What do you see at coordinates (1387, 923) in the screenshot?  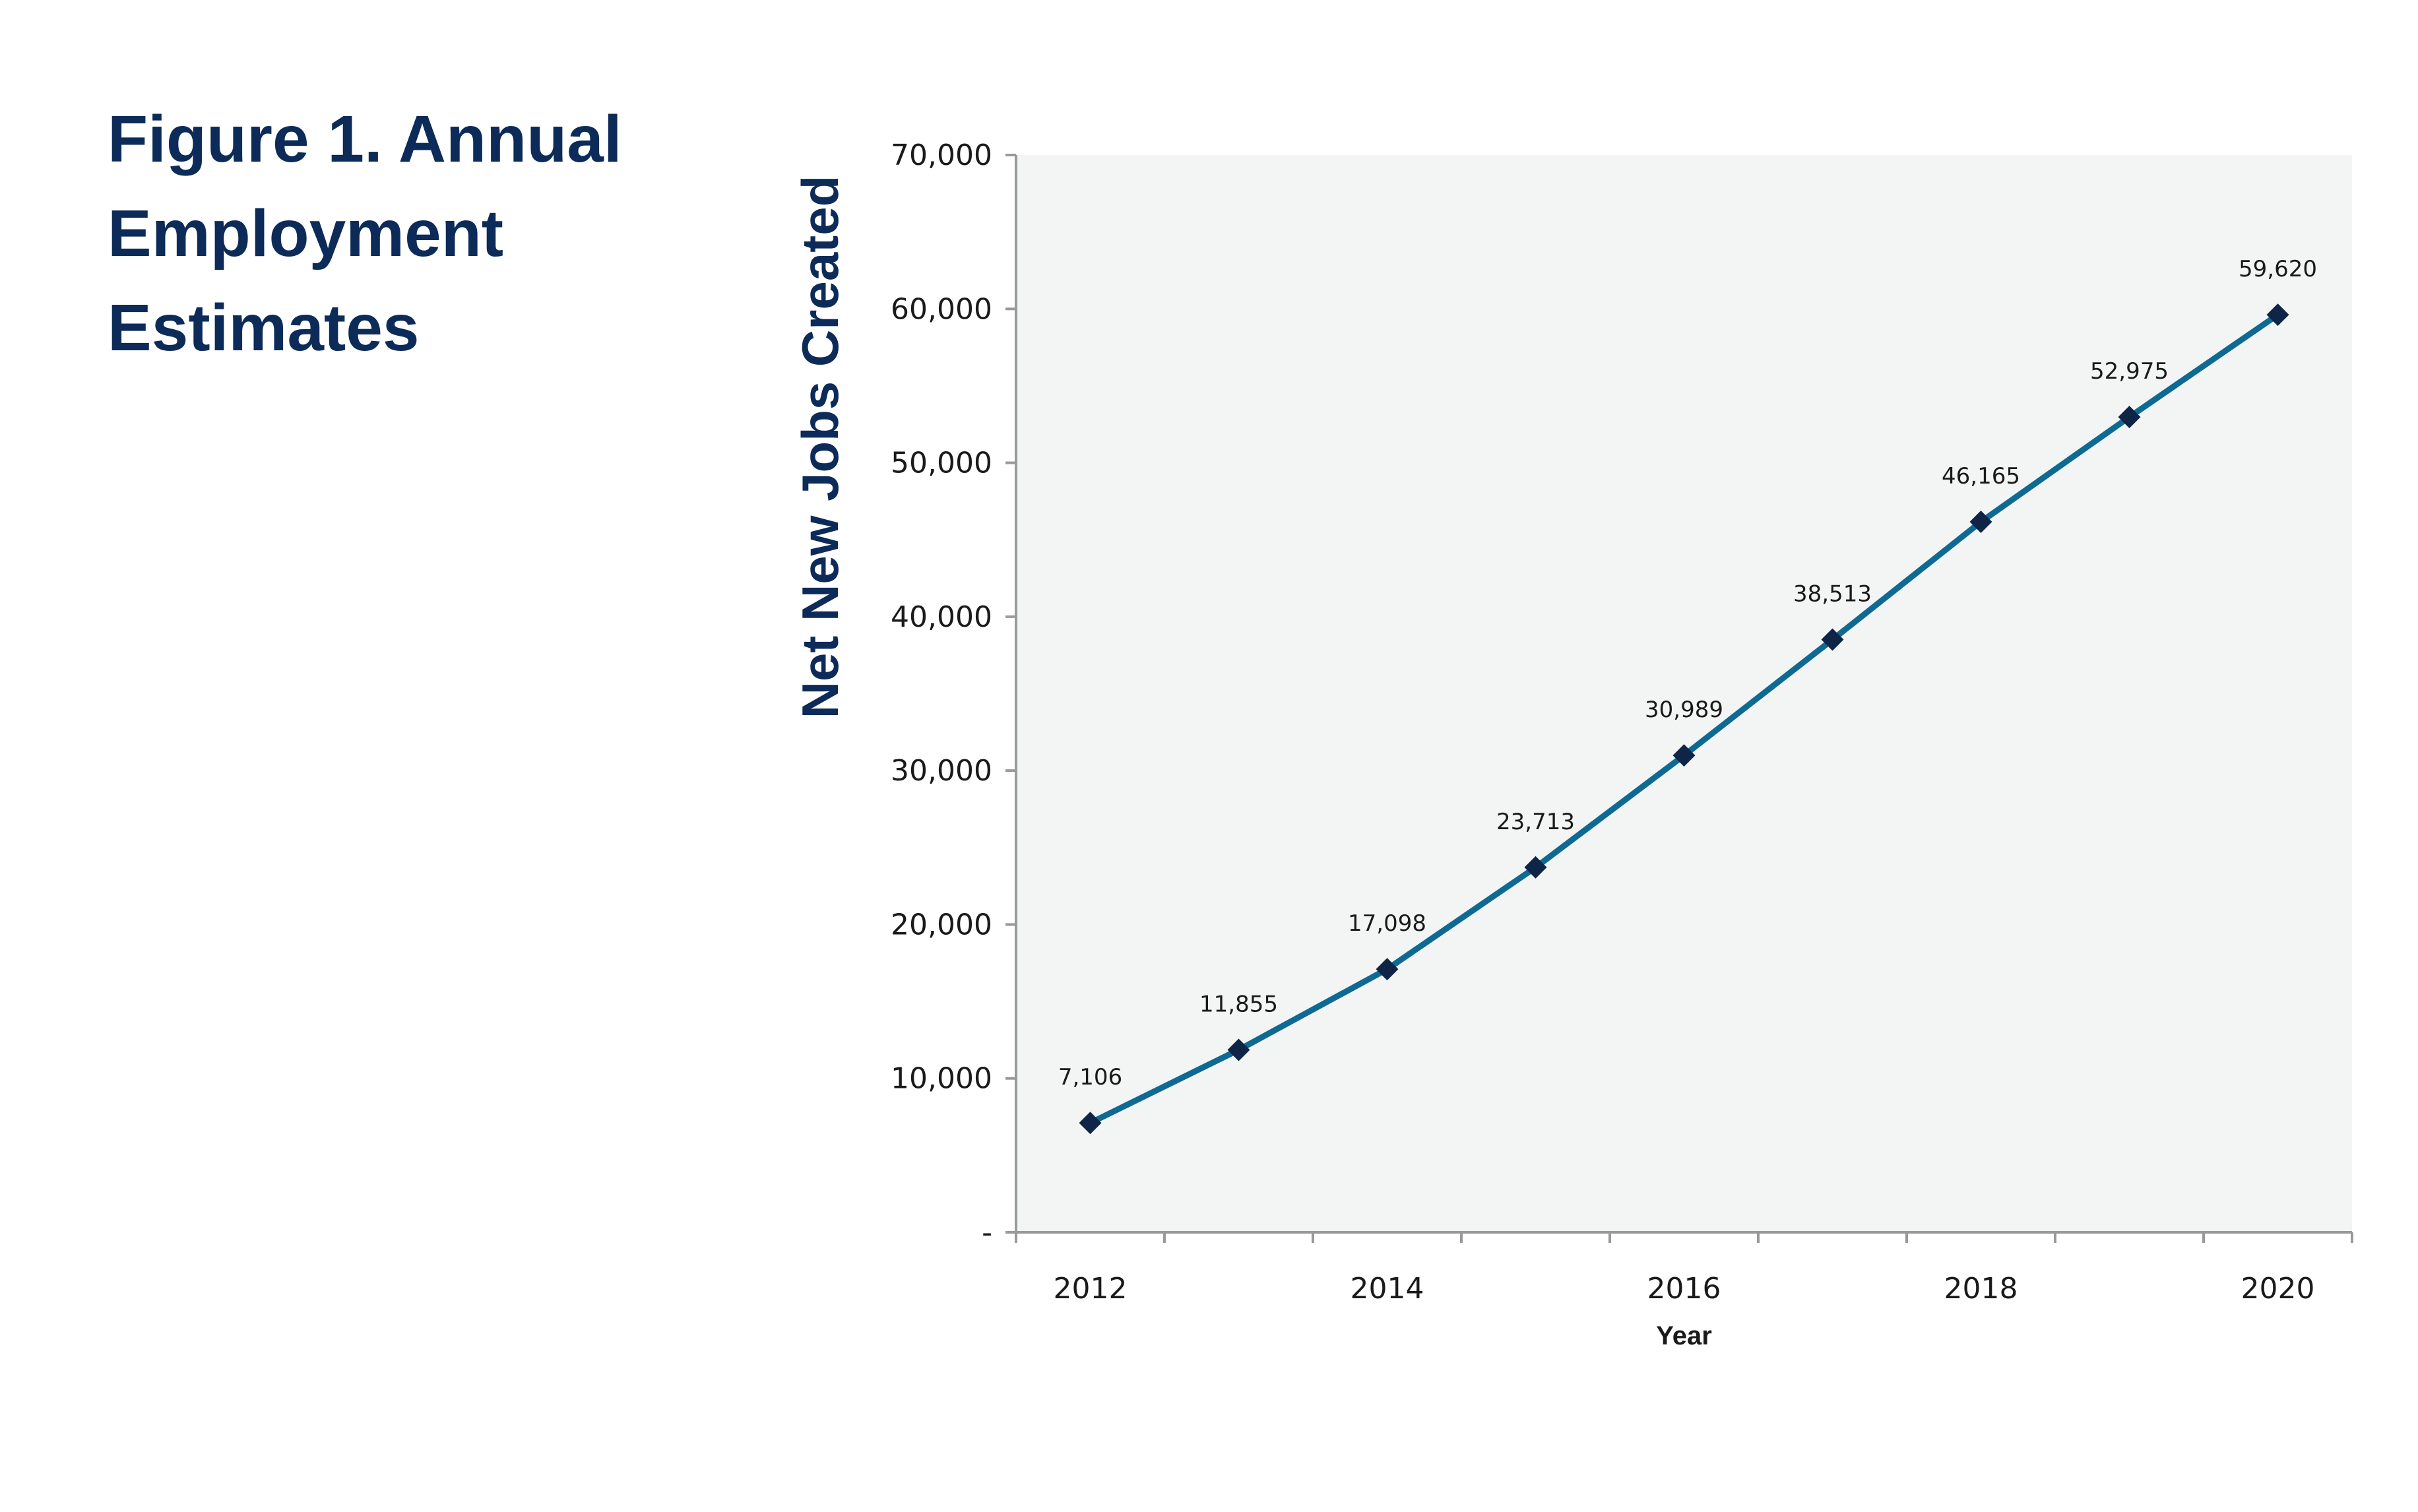 I see `data-label: 17,098` at bounding box center [1387, 923].